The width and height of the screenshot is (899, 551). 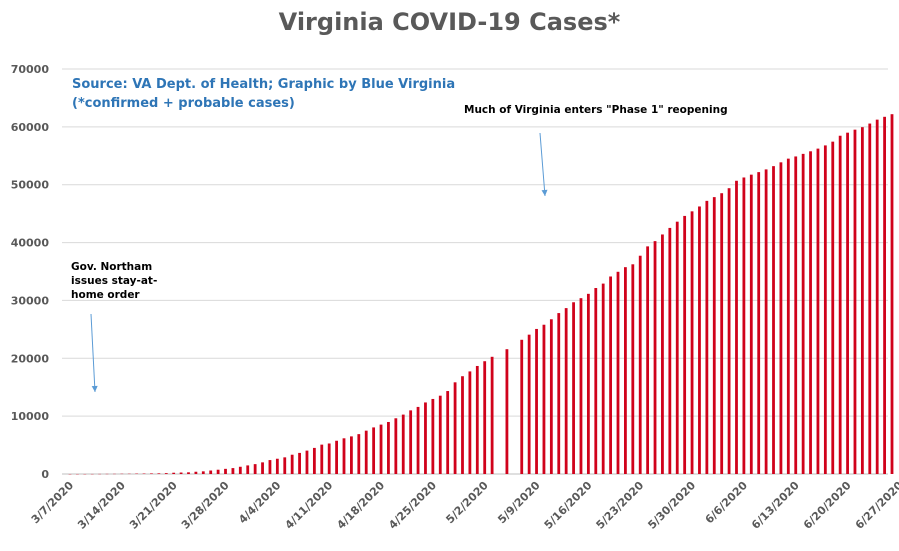 What do you see at coordinates (671, 505) in the screenshot?
I see `x-tick-label: 5/30/2020` at bounding box center [671, 505].